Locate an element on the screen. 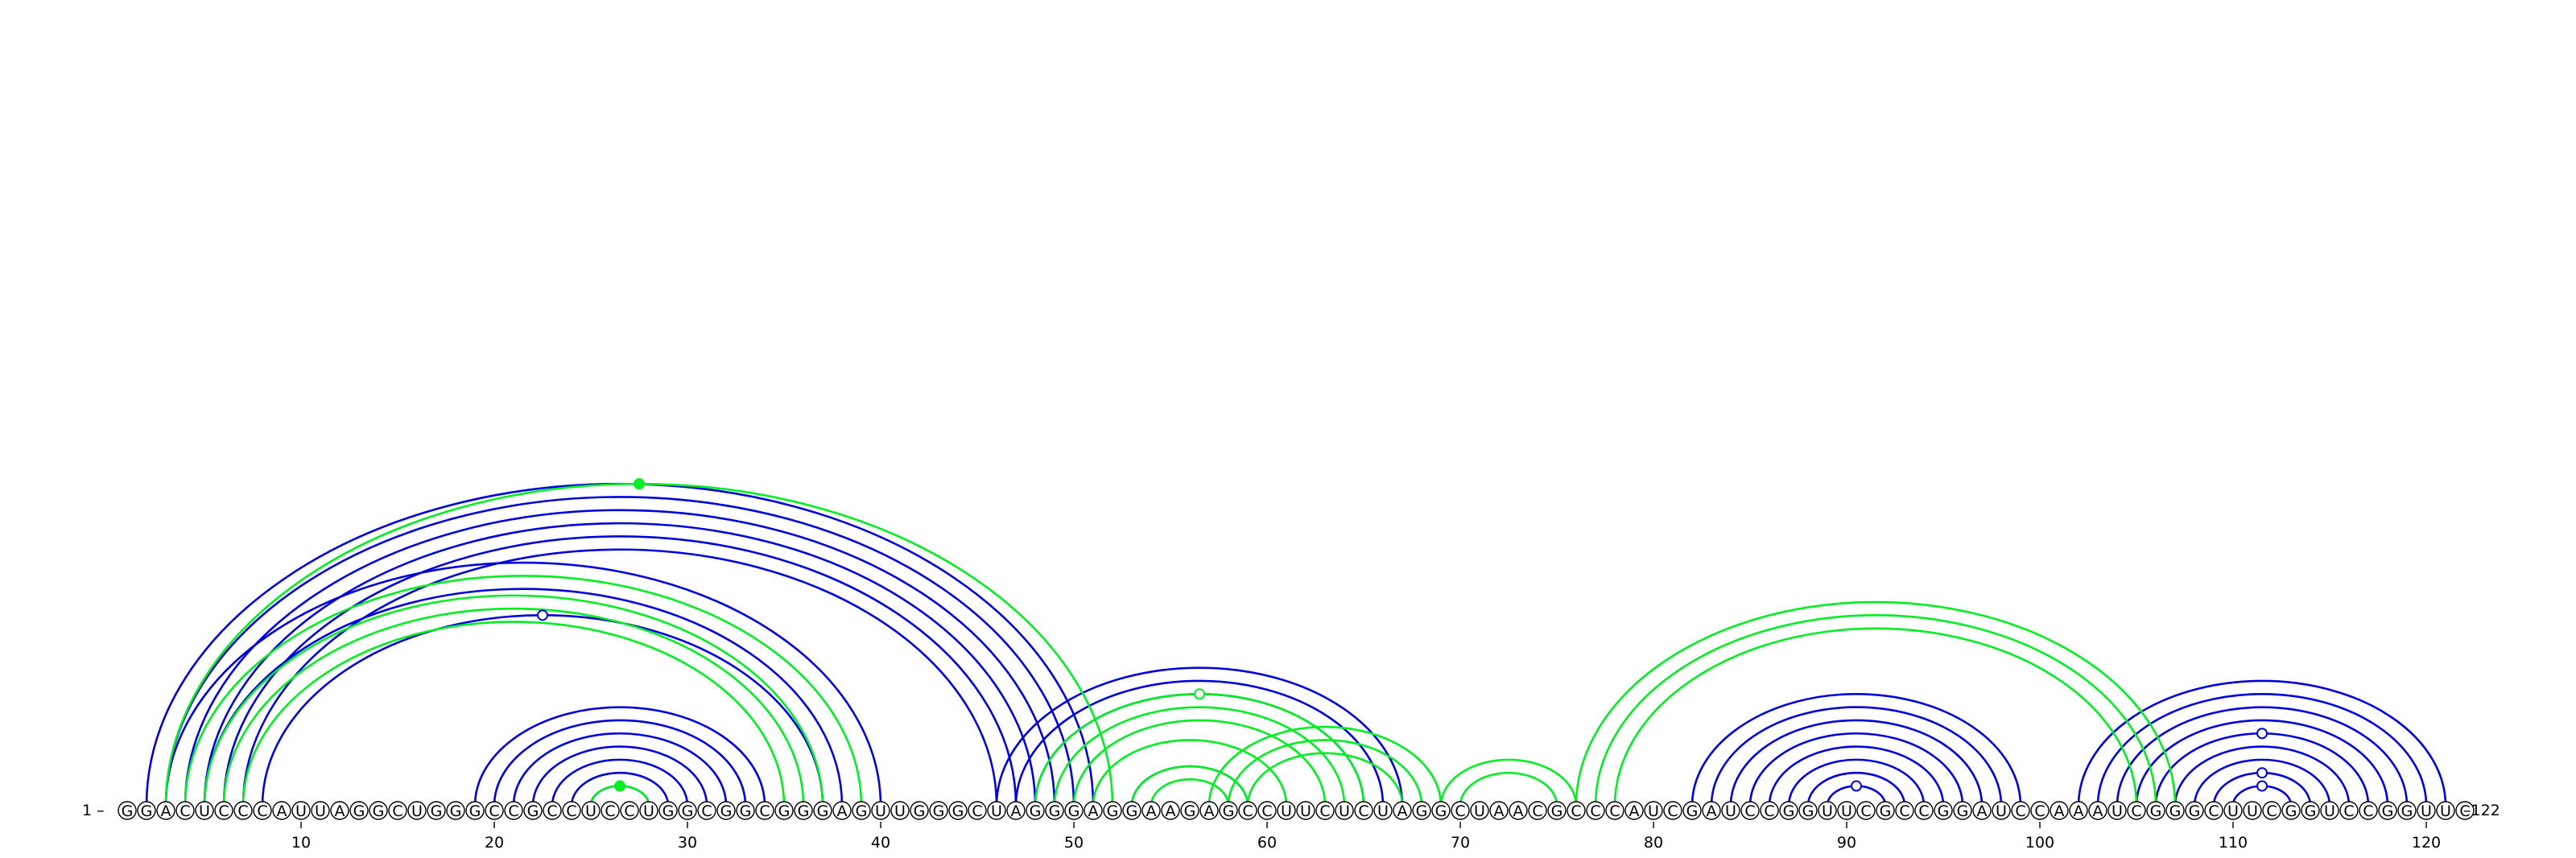 This screenshot has width=2576, height=858. sequence-start-label: 1 – is located at coordinates (93, 811).